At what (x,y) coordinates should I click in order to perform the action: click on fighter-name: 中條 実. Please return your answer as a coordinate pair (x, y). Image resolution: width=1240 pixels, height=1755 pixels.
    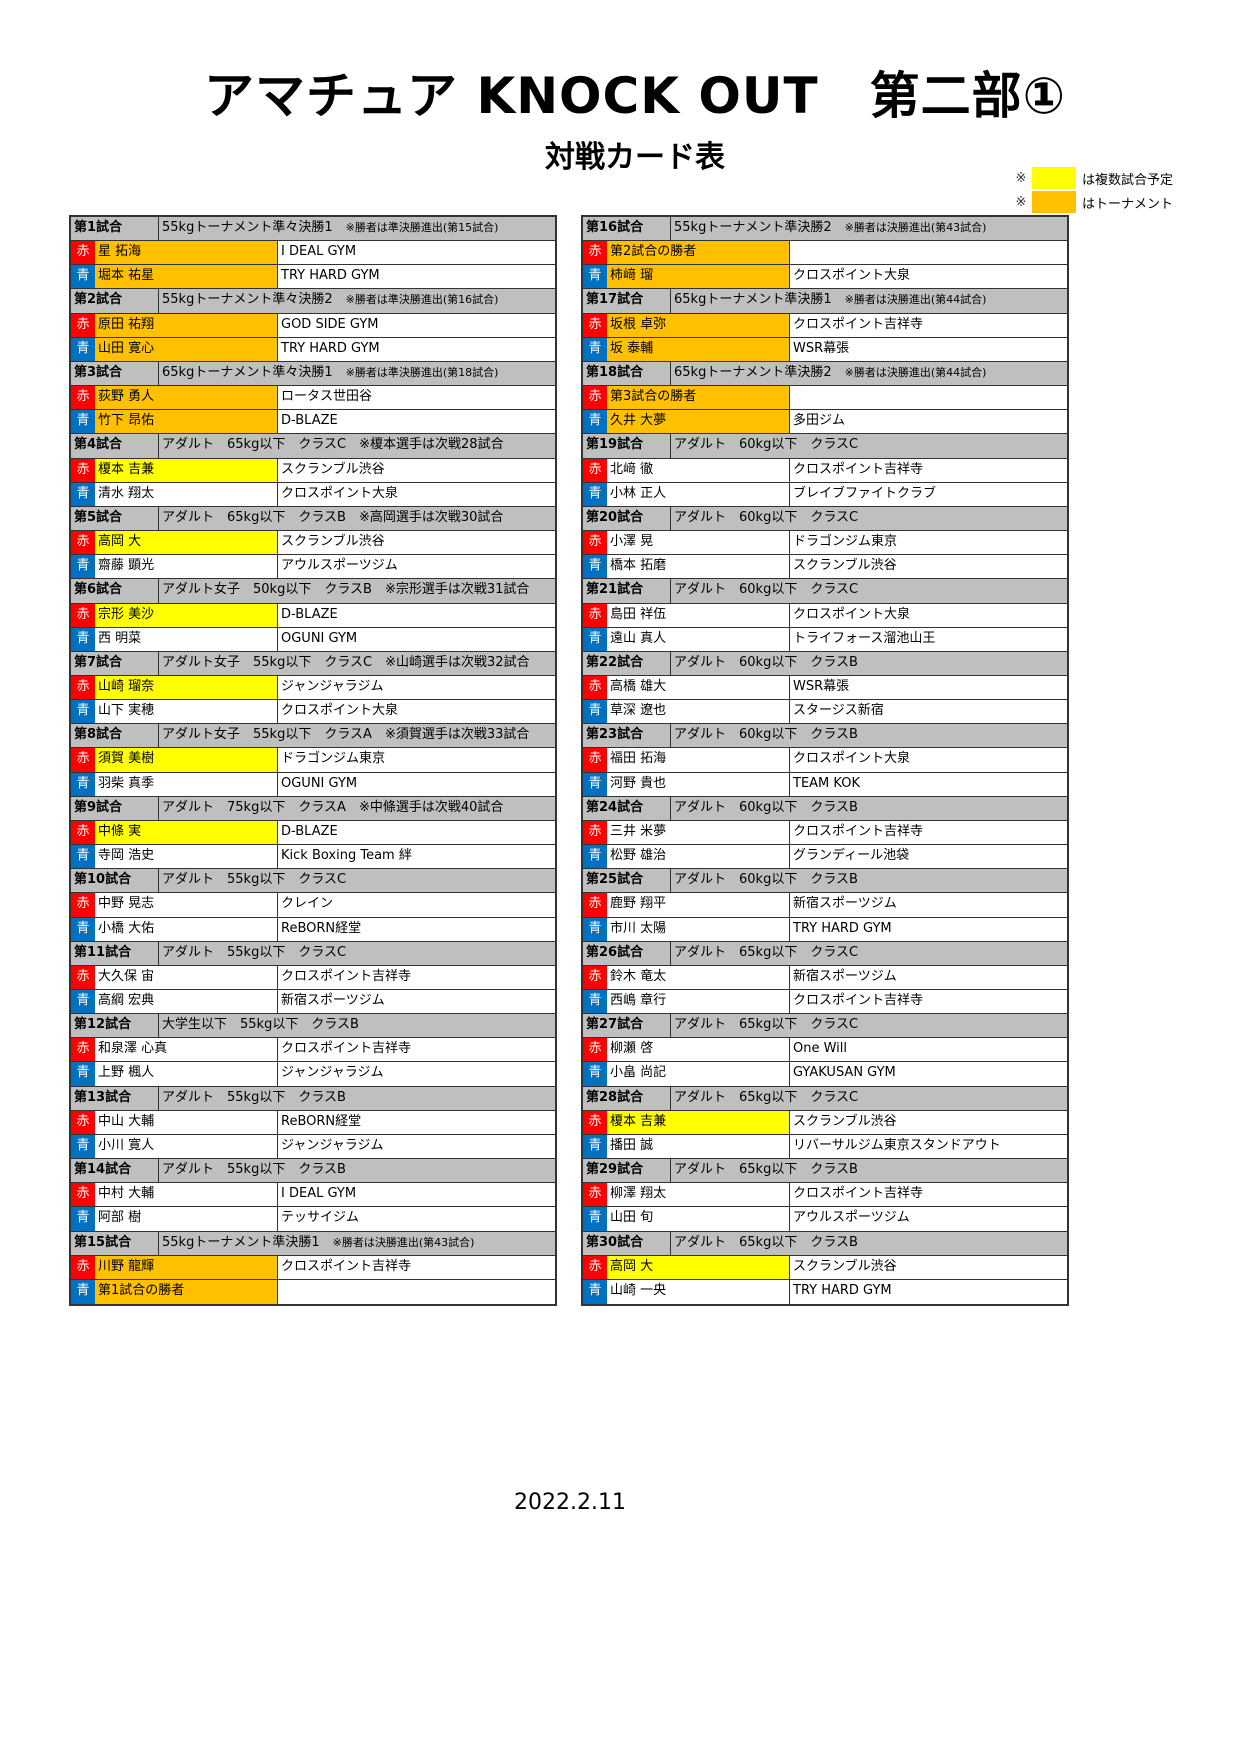
    Looking at the image, I should click on (186, 832).